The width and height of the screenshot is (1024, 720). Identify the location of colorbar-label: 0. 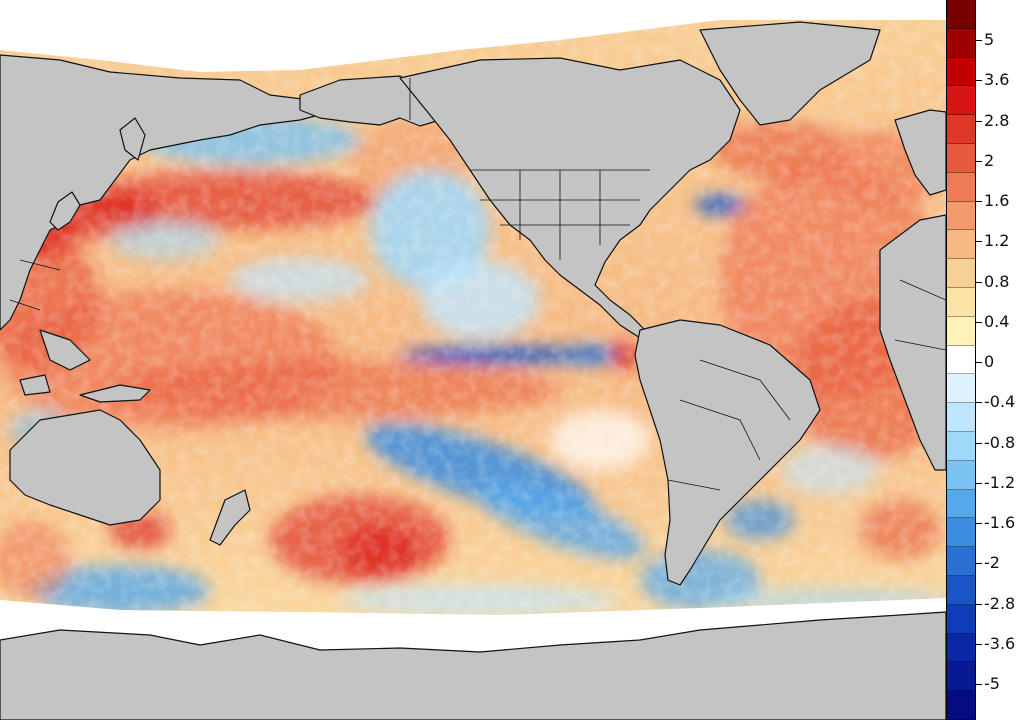
(989, 361).